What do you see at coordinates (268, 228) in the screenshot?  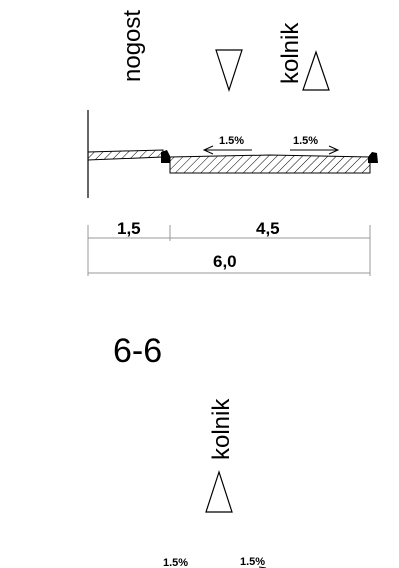 I see `roadway-width-label: 4,5` at bounding box center [268, 228].